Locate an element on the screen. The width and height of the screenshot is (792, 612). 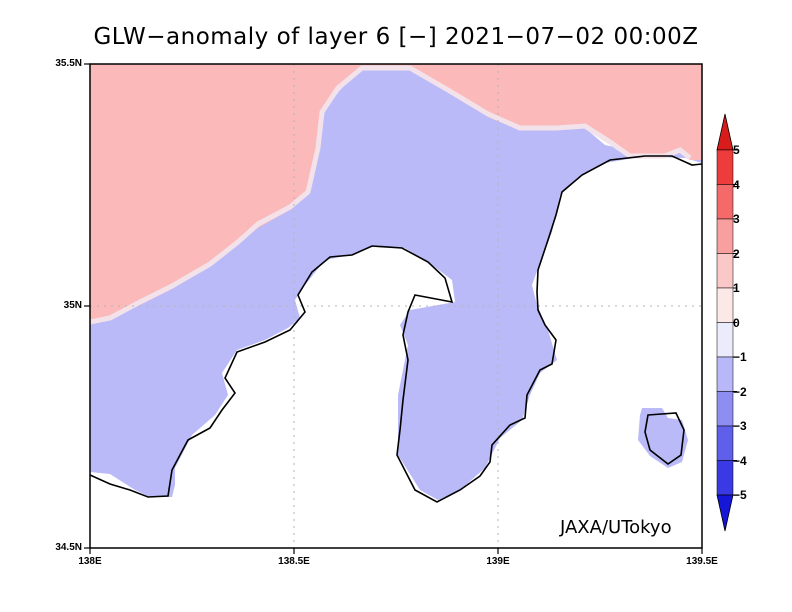
colorbar-label: −4 is located at coordinates (740, 461).